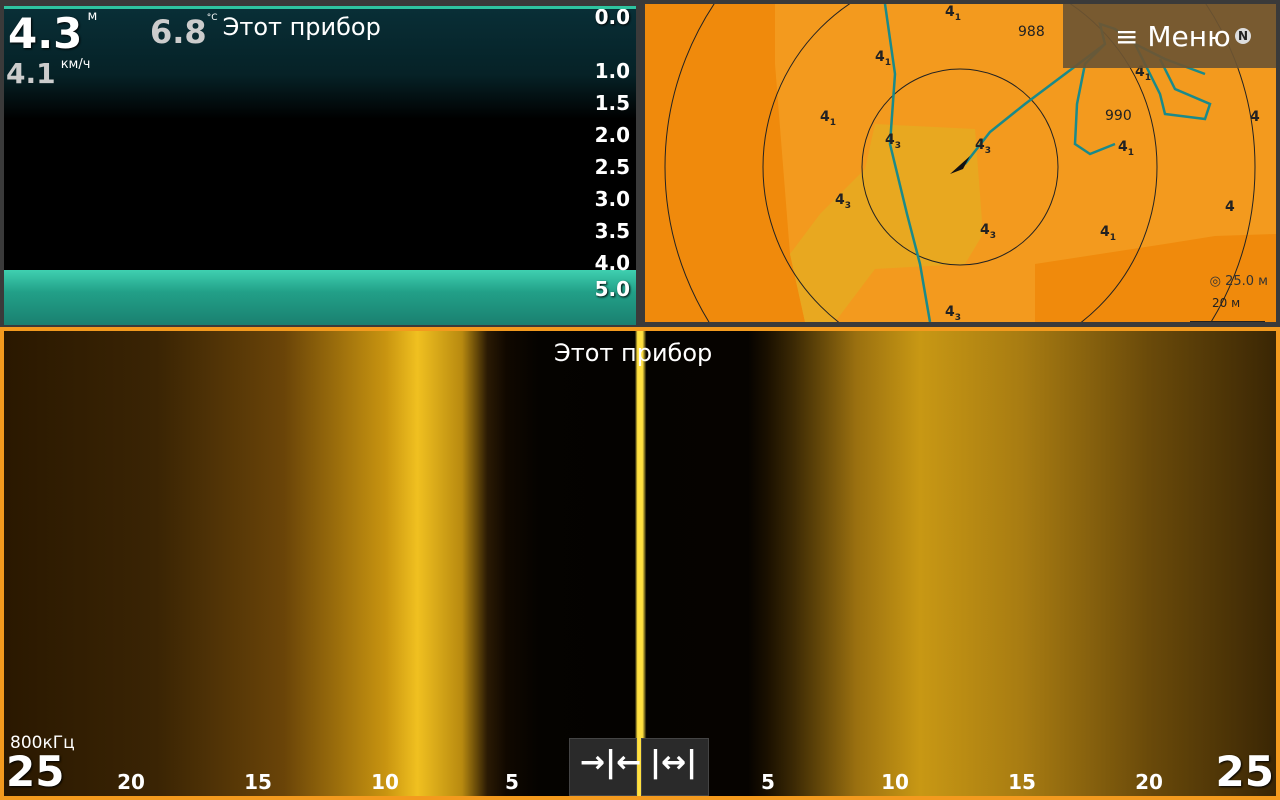  What do you see at coordinates (612, 263) in the screenshot?
I see `scale-label: 4.0` at bounding box center [612, 263].